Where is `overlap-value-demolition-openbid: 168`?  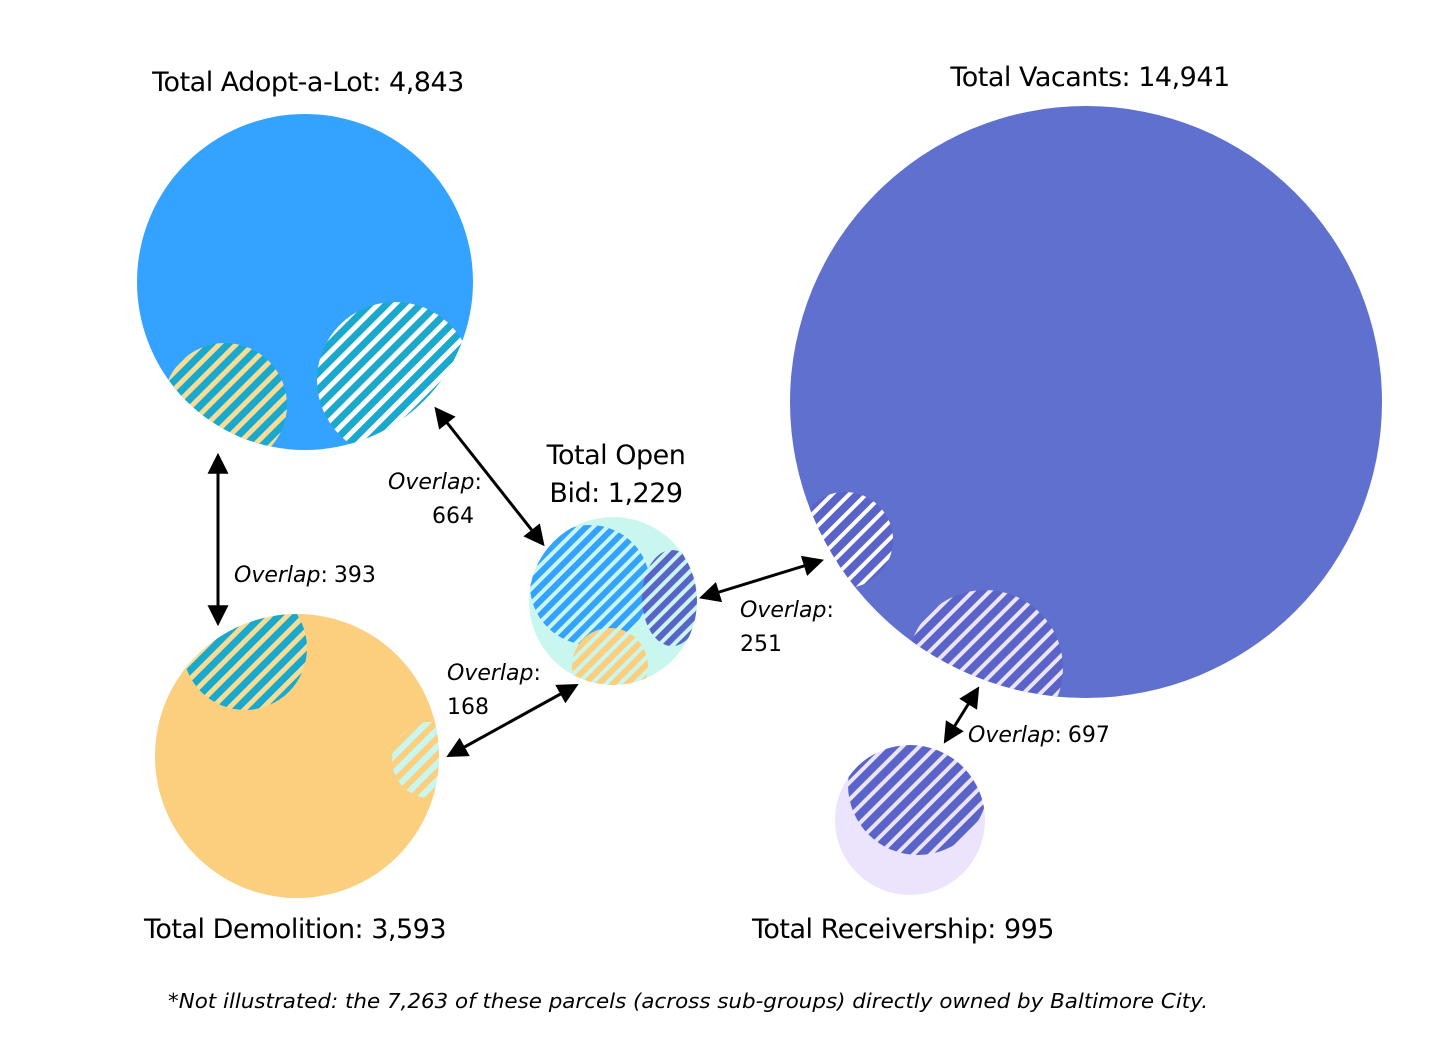 overlap-value-demolition-openbid: 168 is located at coordinates (468, 707).